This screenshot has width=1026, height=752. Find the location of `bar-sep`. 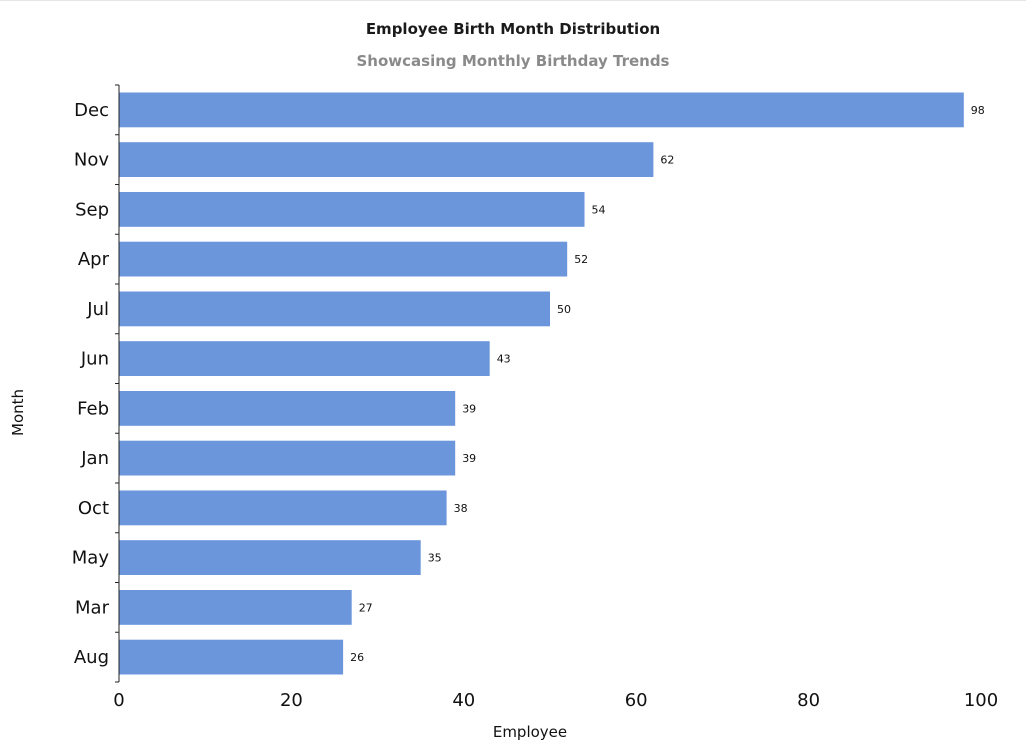

bar-sep is located at coordinates (352, 209).